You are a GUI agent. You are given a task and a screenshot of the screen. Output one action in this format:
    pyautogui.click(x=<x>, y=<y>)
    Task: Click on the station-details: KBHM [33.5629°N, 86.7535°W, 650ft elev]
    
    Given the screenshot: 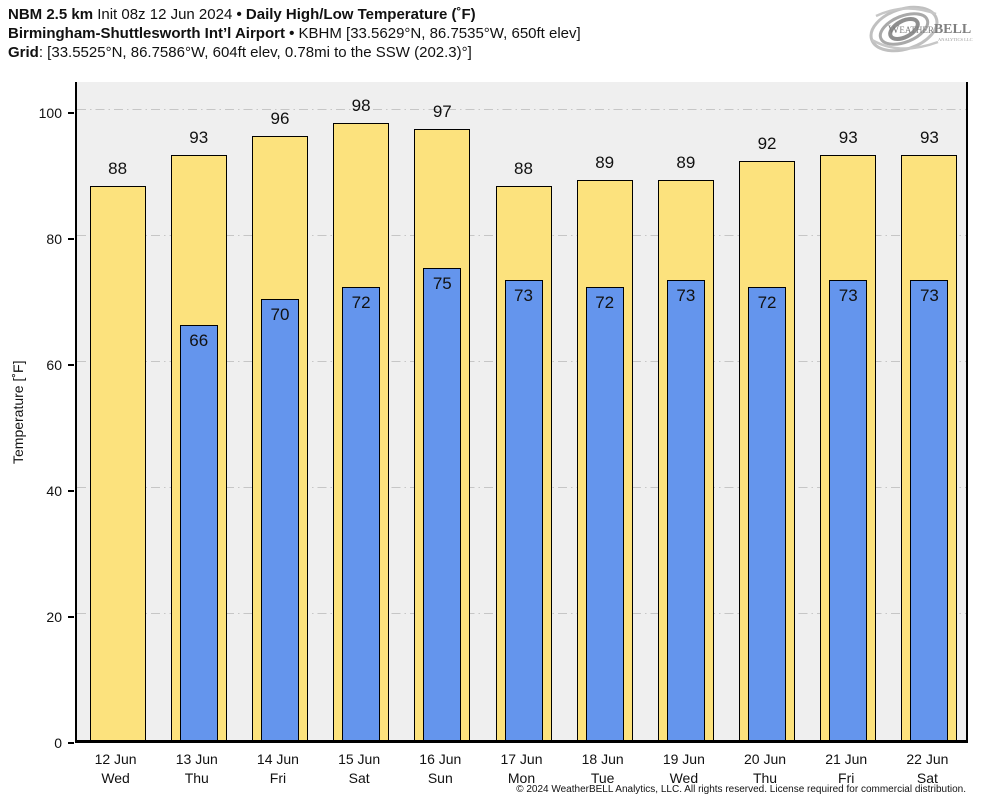 What is the action you would take?
    pyautogui.click(x=439, y=33)
    